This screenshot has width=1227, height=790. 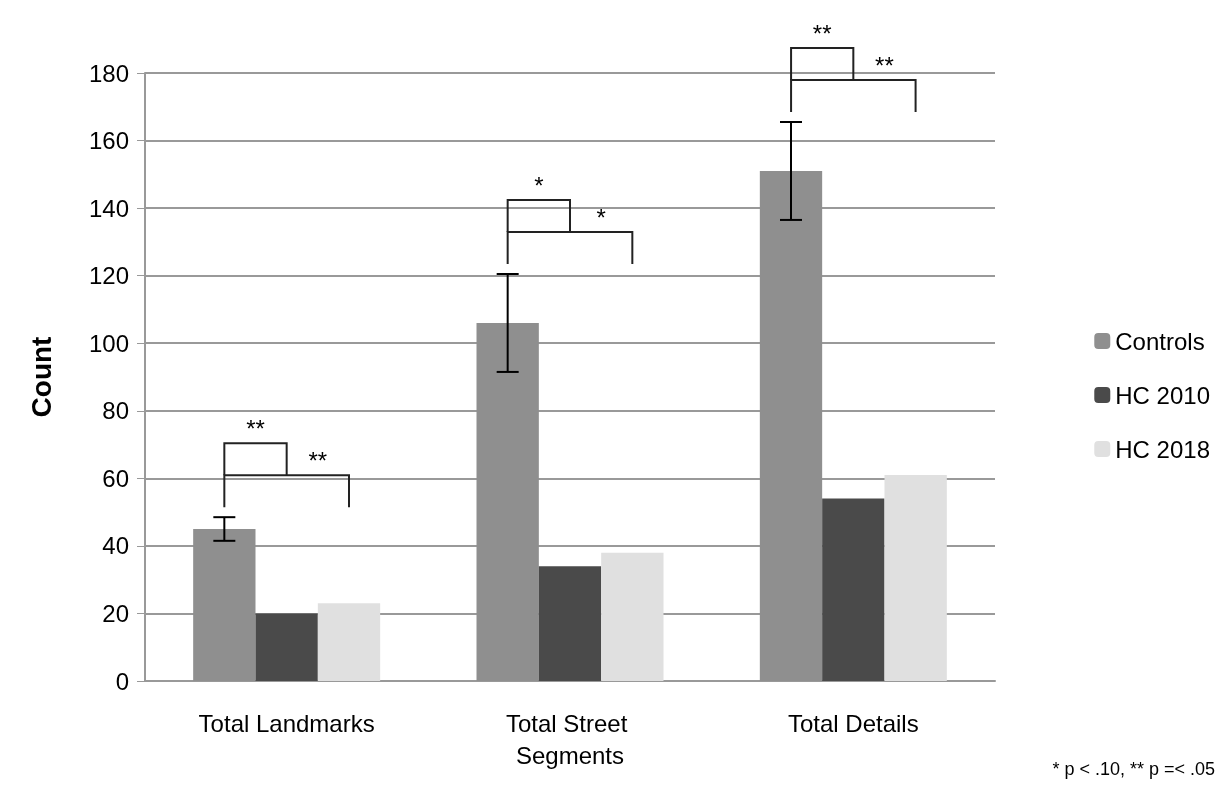 What do you see at coordinates (108, 343) in the screenshot?
I see `y-tick-label: 100` at bounding box center [108, 343].